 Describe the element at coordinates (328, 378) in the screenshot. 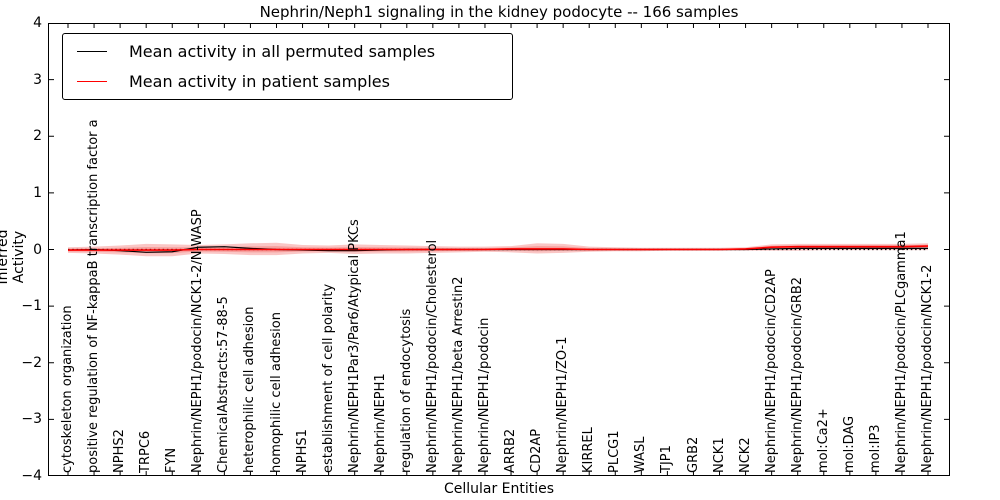

I see `x-tick-label: establishment of cell polarity` at that location.